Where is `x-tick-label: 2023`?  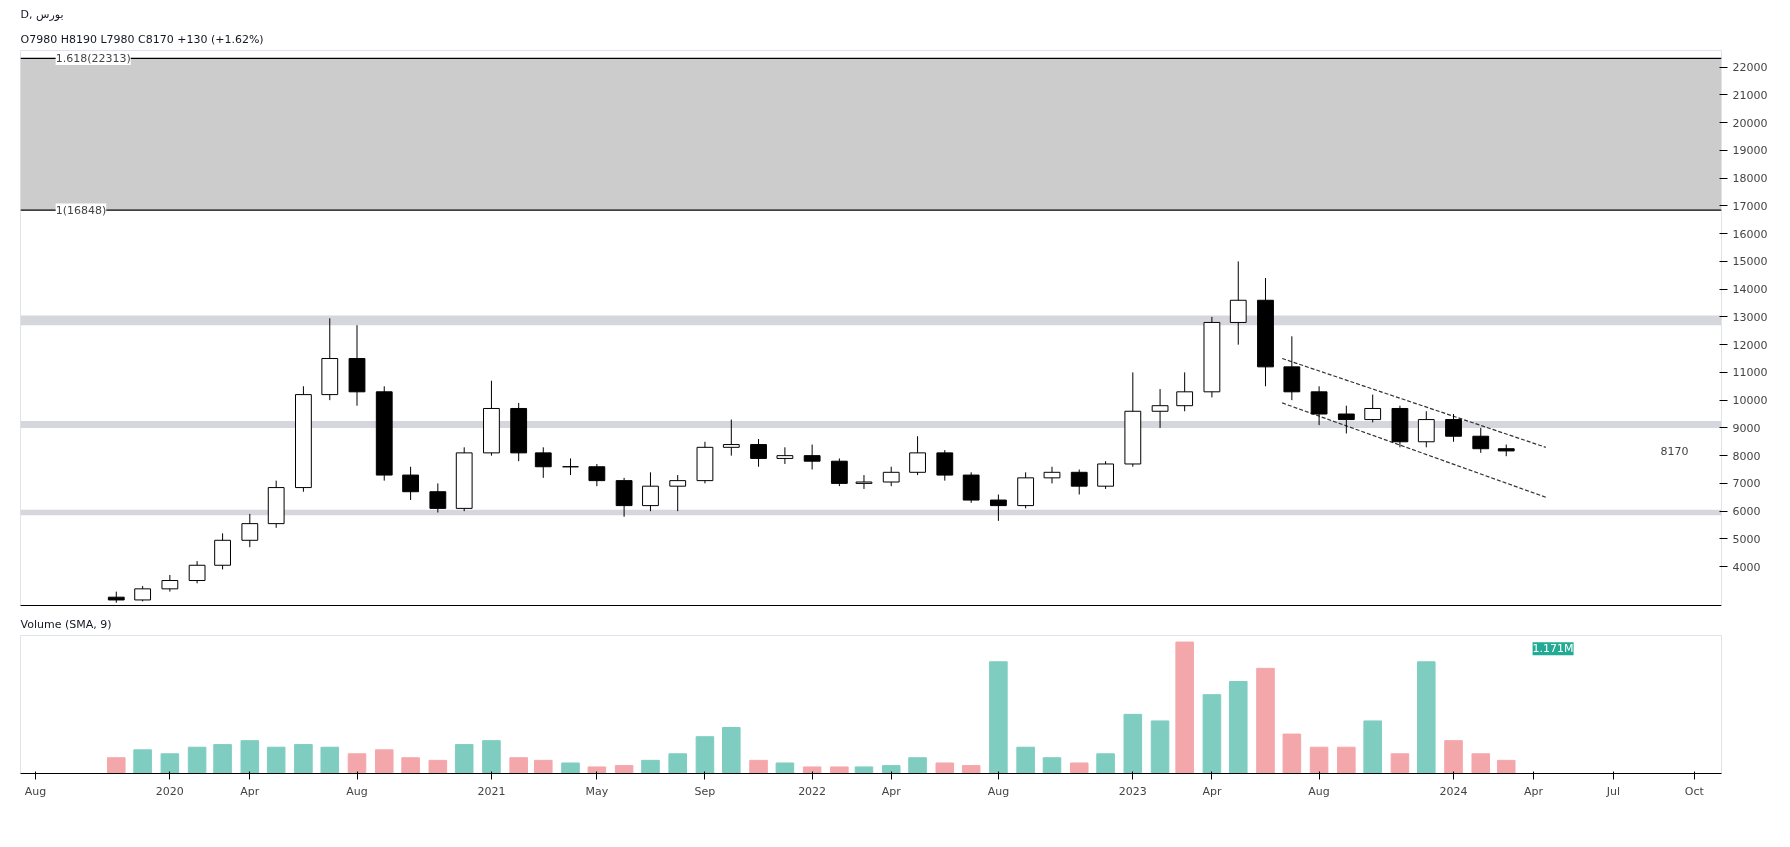 x-tick-label: 2023 is located at coordinates (1132, 791).